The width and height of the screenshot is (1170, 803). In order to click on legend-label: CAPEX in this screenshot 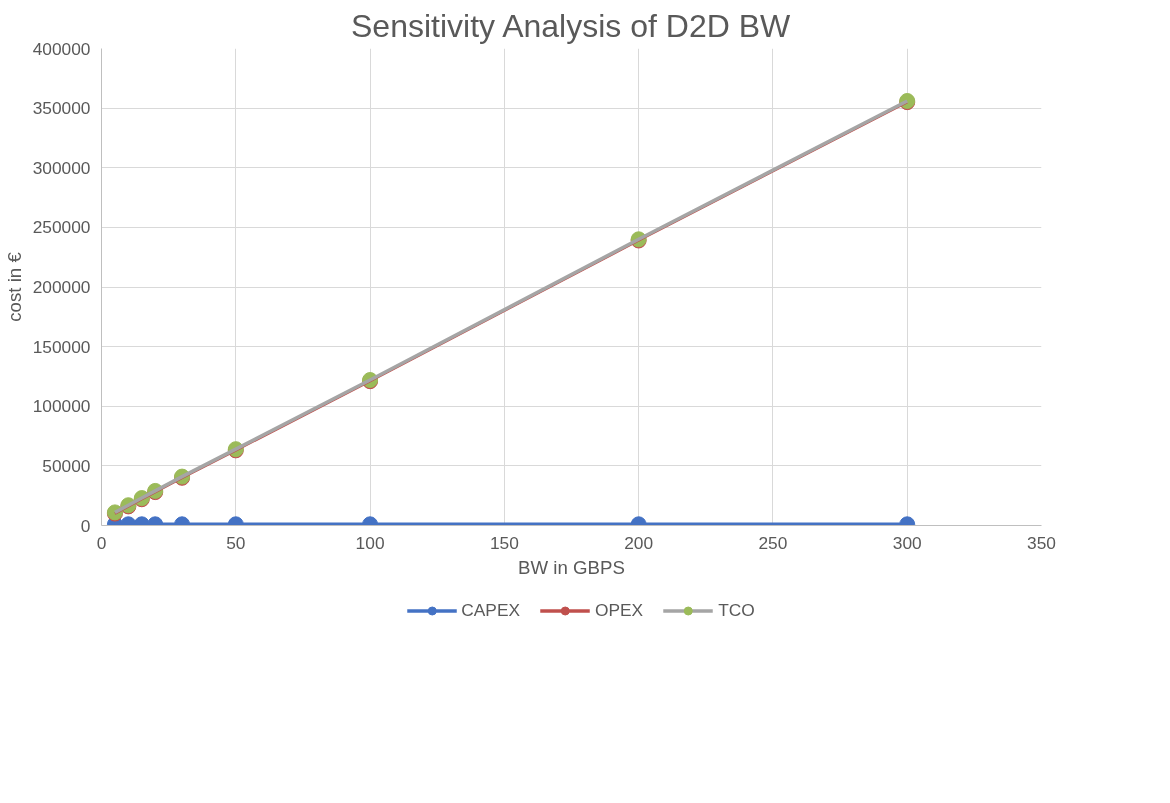, I will do `click(491, 610)`.